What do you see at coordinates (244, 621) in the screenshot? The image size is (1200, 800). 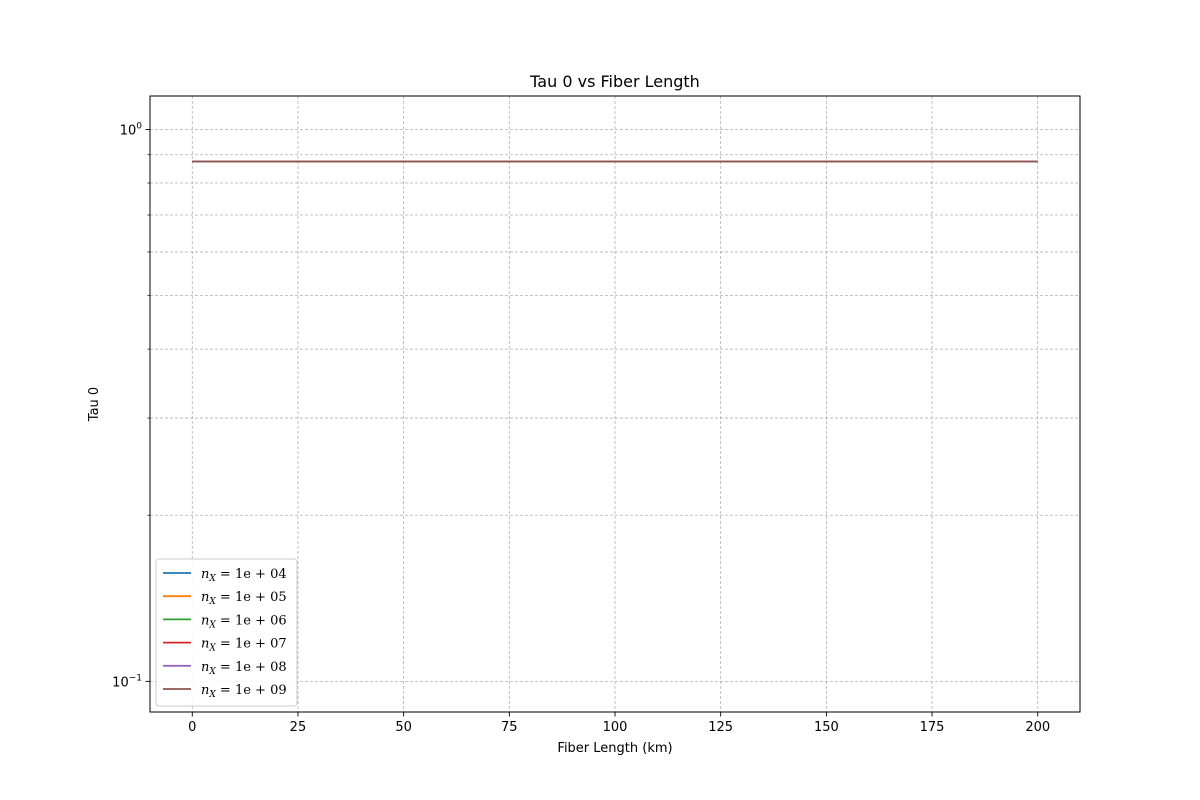 I see `legend-label: nX = 1e + 06` at bounding box center [244, 621].